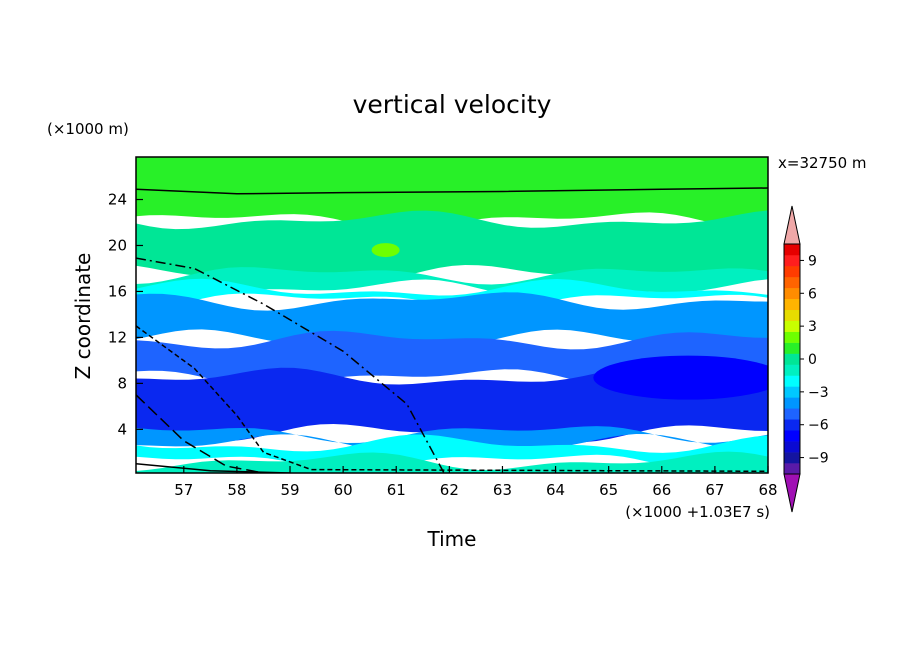 Image resolution: width=904 pixels, height=654 pixels. Describe the element at coordinates (476, 482) in the screenshot. I see `x-axis: 57 58 59 60 61 62 63 64 65 66 67 68` at that location.